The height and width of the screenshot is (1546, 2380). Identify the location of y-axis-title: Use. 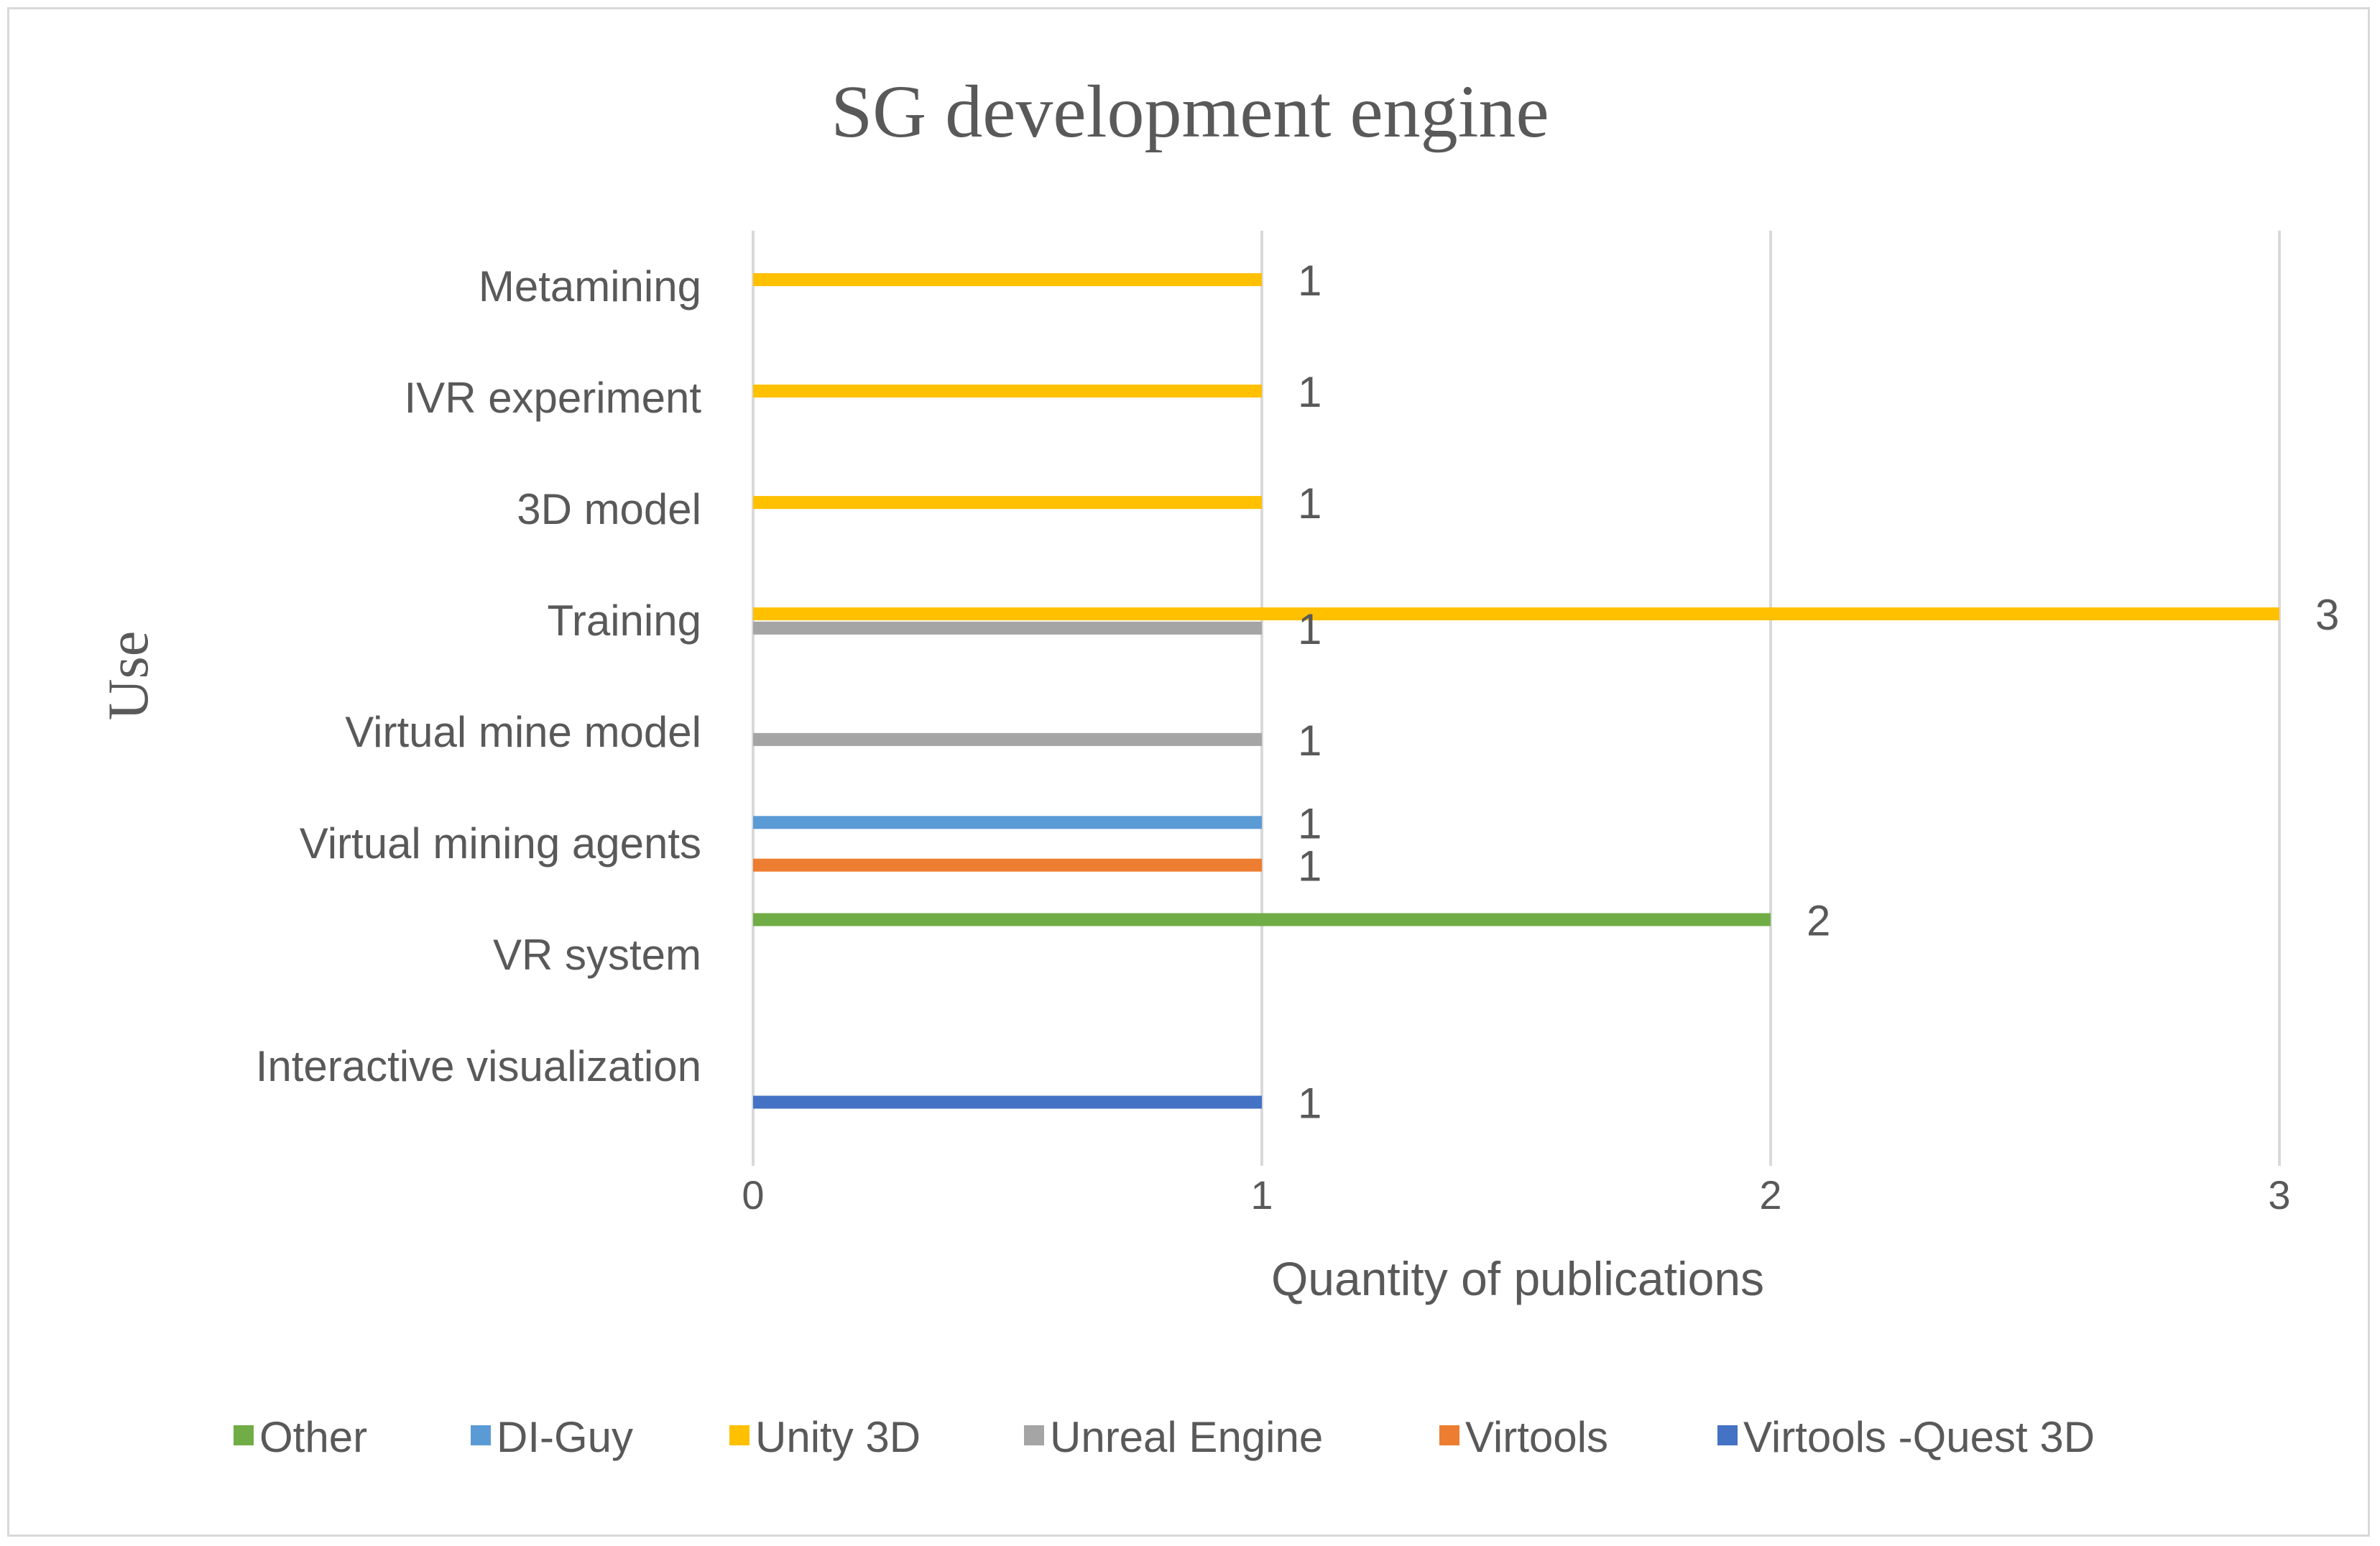
(128, 675).